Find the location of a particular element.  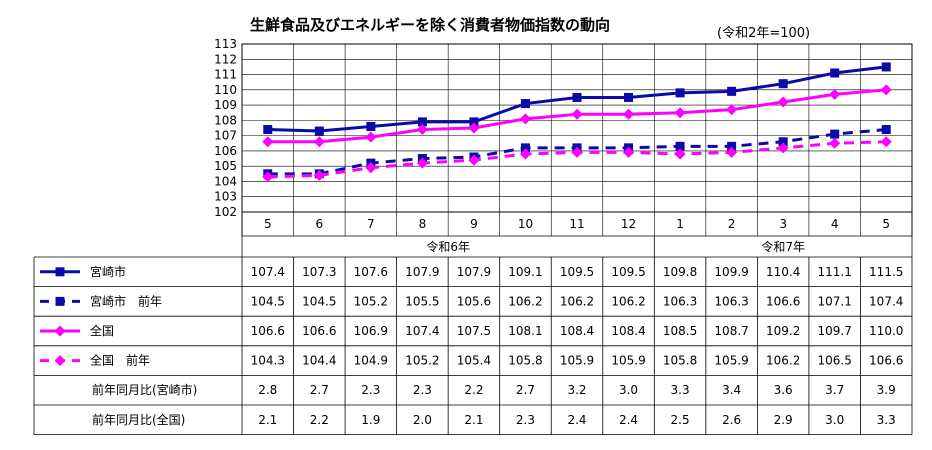

table-cell: 2.9 is located at coordinates (783, 420).